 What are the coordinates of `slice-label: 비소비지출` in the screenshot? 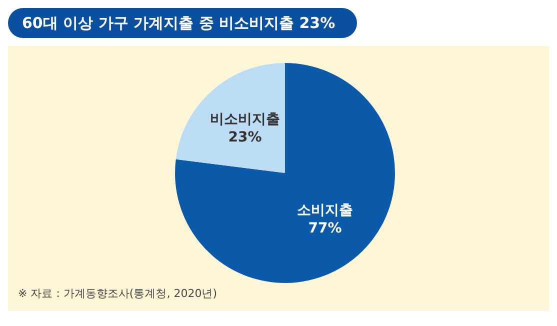 It's located at (245, 120).